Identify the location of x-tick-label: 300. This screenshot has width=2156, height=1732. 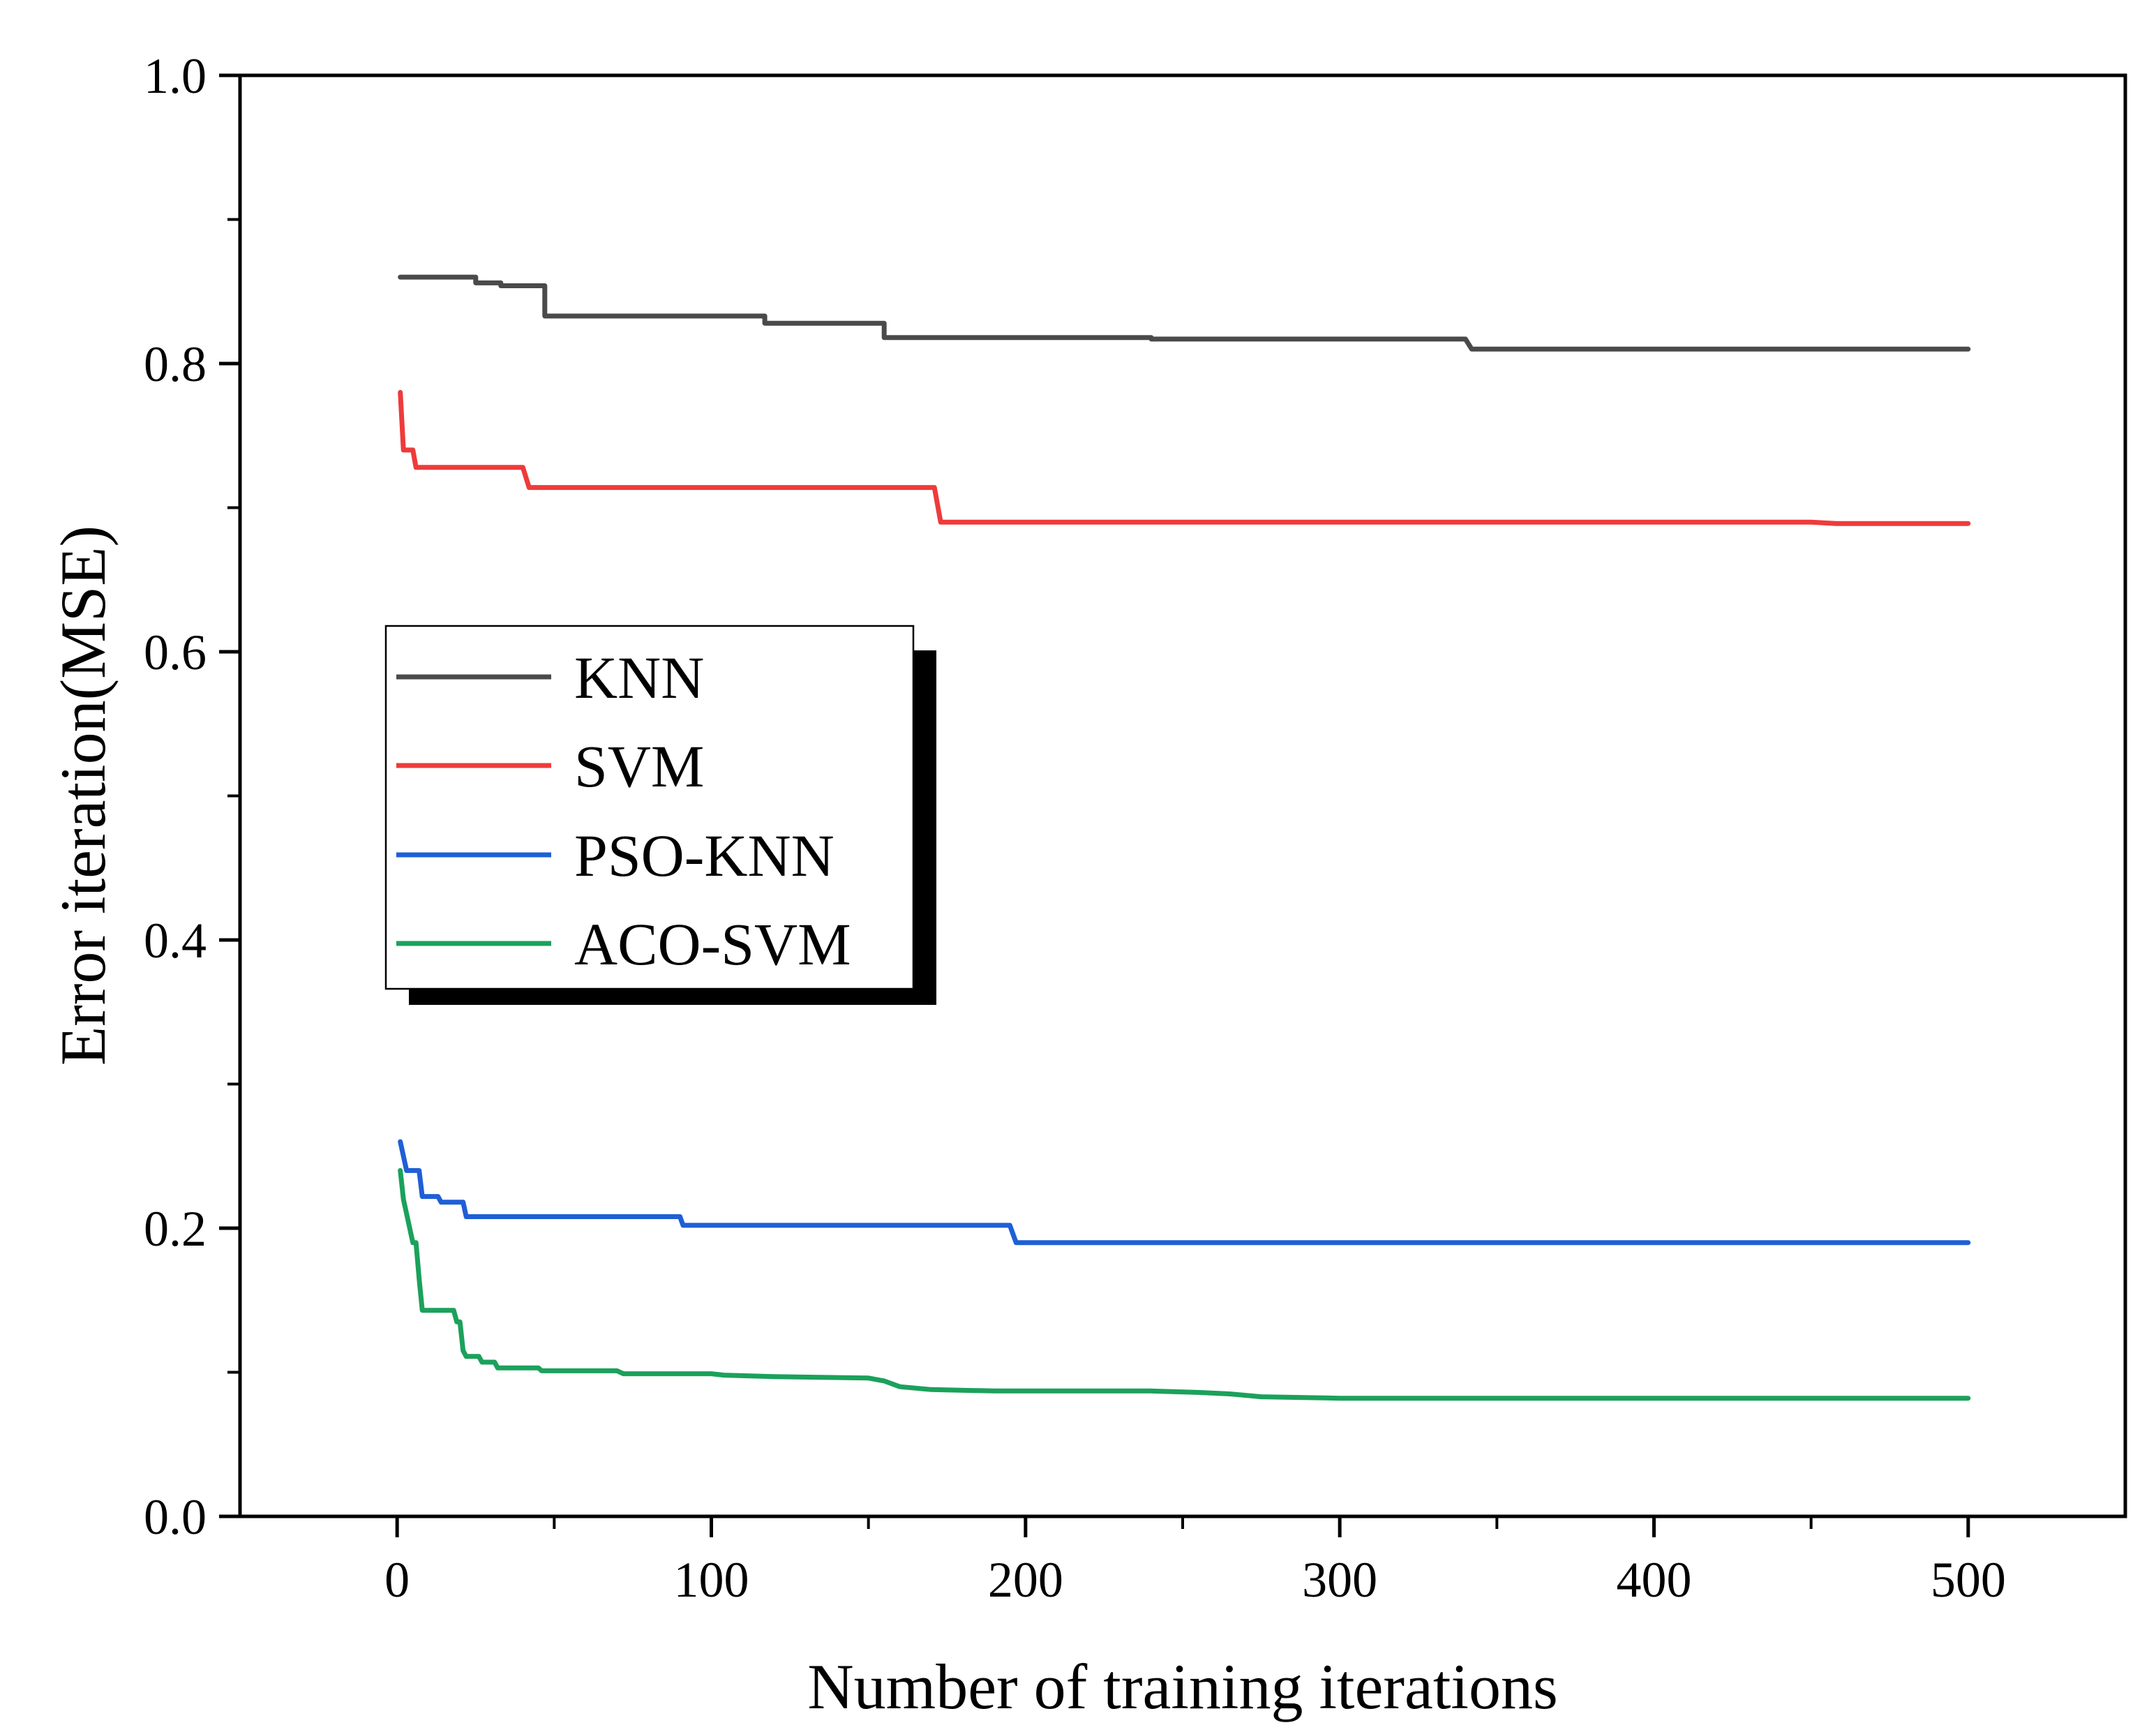
(1339, 1580).